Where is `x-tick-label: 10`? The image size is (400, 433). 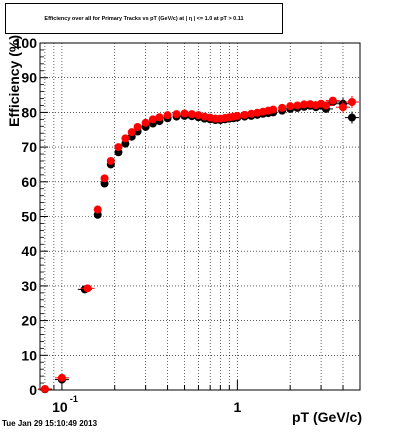
x-tick-label: 10 is located at coordinates (60, 407).